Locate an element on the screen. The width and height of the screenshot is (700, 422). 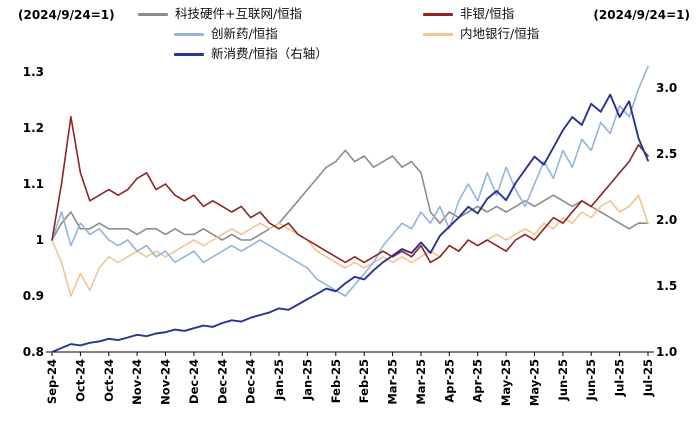
svg-text: 1.2 is located at coordinates (33, 128).